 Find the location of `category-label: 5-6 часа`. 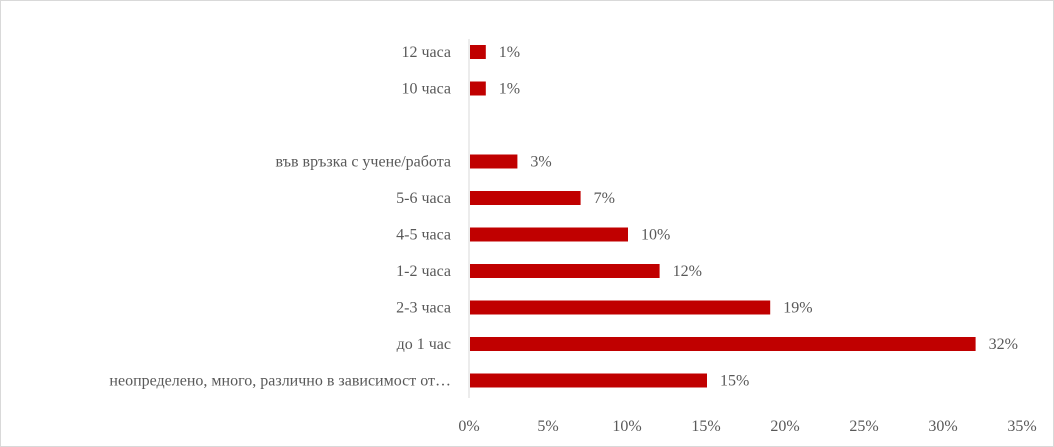

category-label: 5-6 часа is located at coordinates (423, 198).